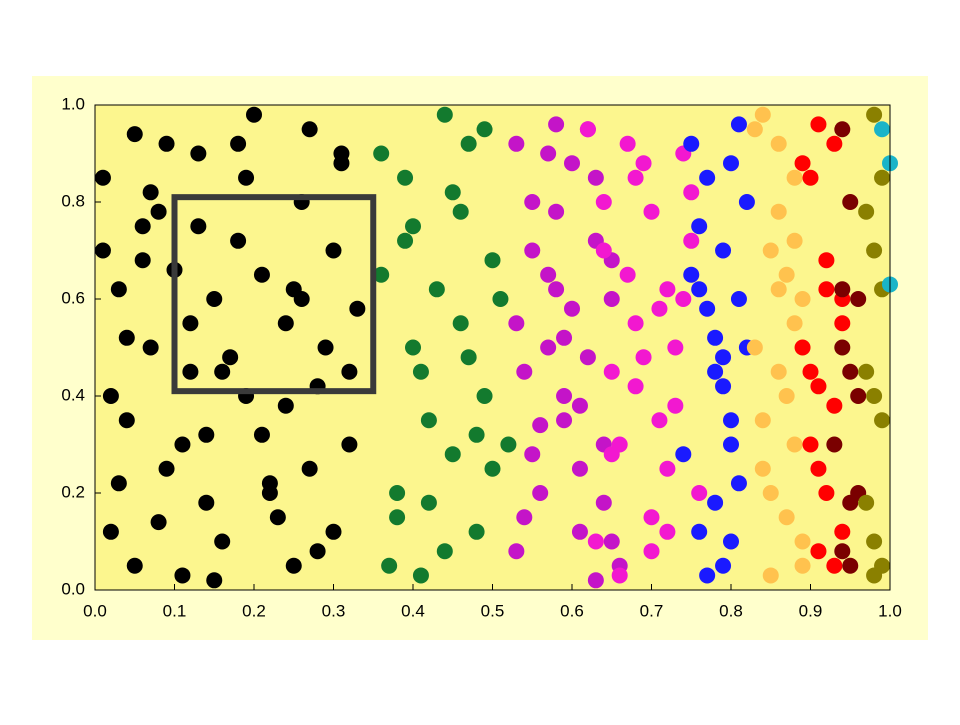  Describe the element at coordinates (413, 610) in the screenshot. I see `x-tick-label: 0.4` at that location.